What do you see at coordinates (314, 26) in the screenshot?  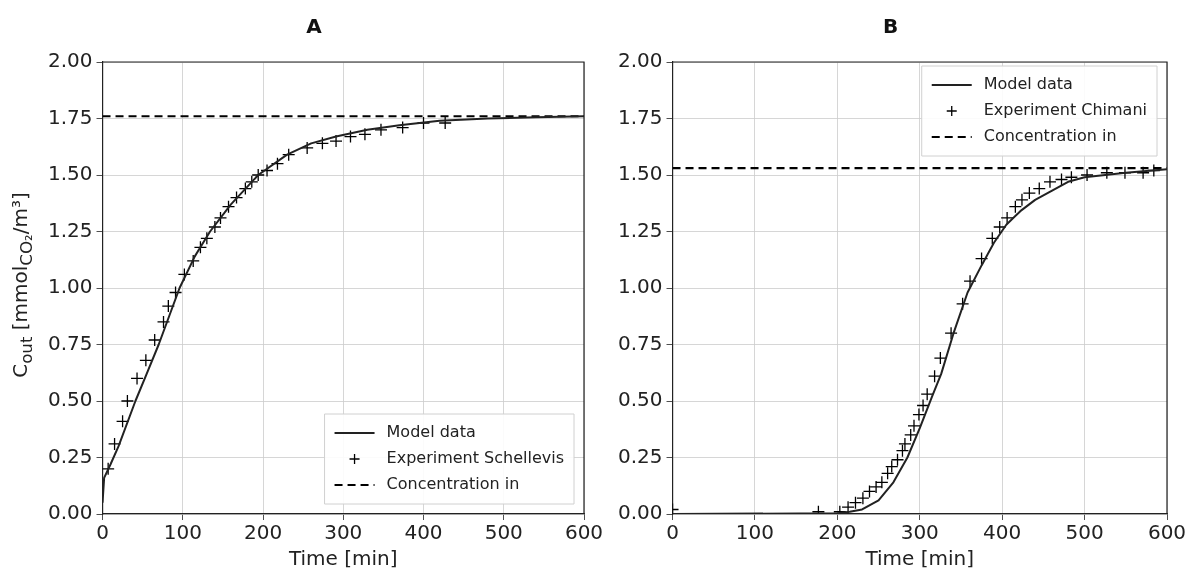 I see `chart-title: A` at bounding box center [314, 26].